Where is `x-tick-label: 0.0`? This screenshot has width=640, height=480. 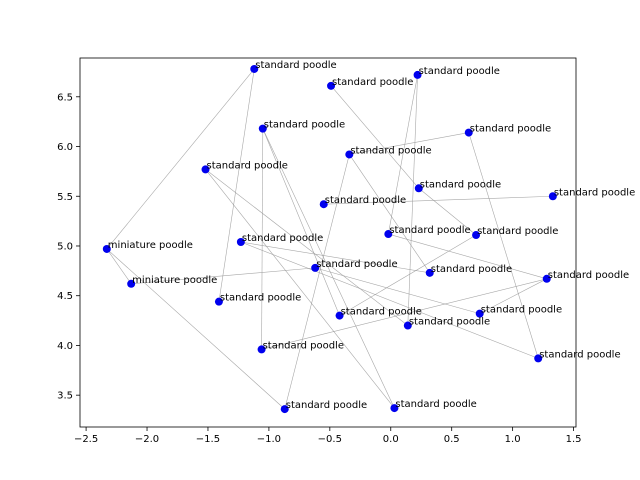
x-tick-label: 0.0 is located at coordinates (391, 439).